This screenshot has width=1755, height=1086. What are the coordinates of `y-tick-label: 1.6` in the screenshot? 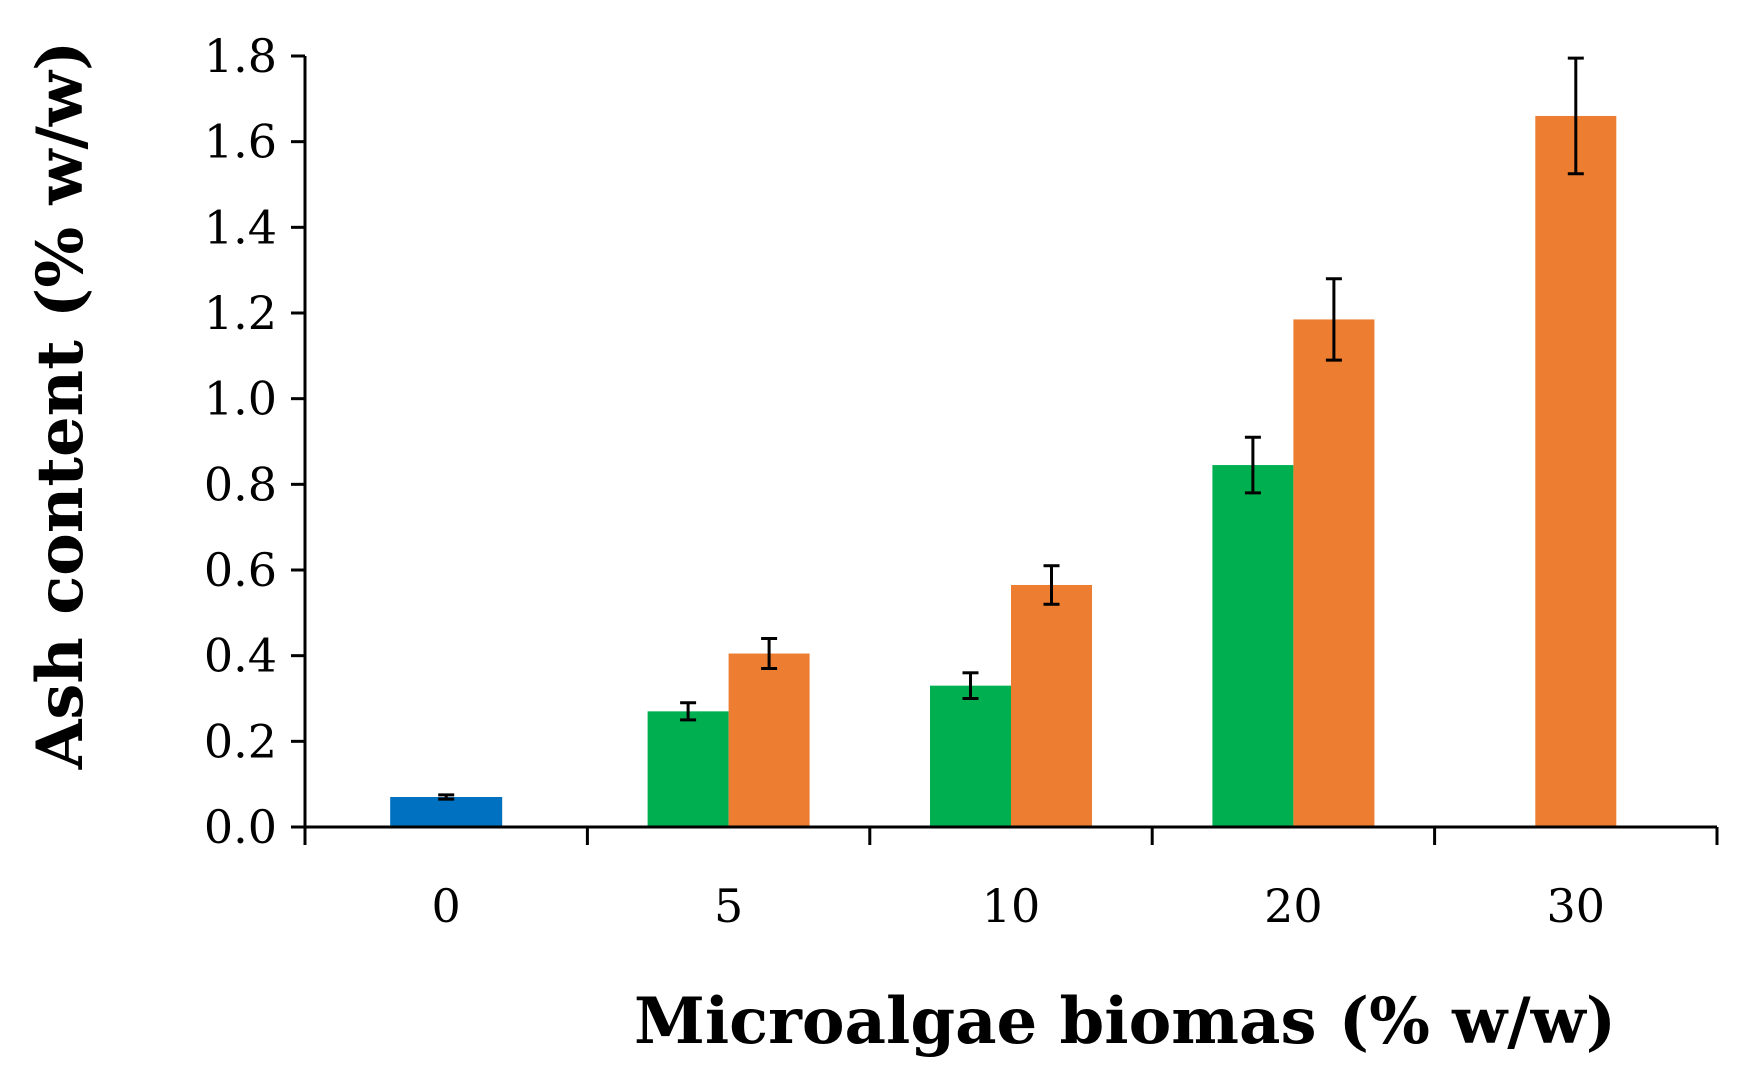 It's located at (240, 142).